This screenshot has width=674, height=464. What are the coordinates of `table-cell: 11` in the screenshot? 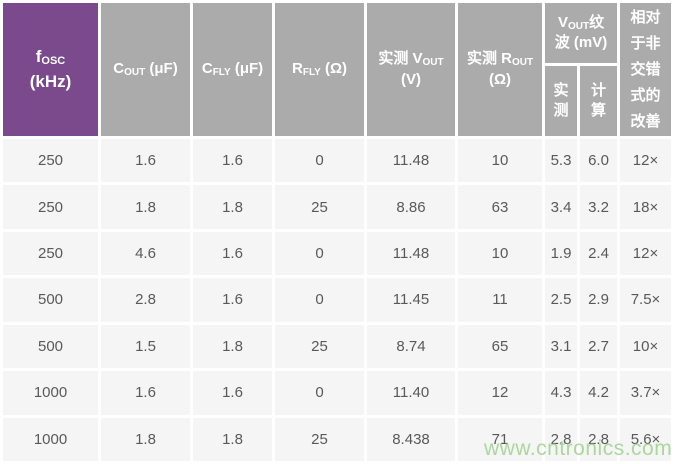 It's located at (500, 300).